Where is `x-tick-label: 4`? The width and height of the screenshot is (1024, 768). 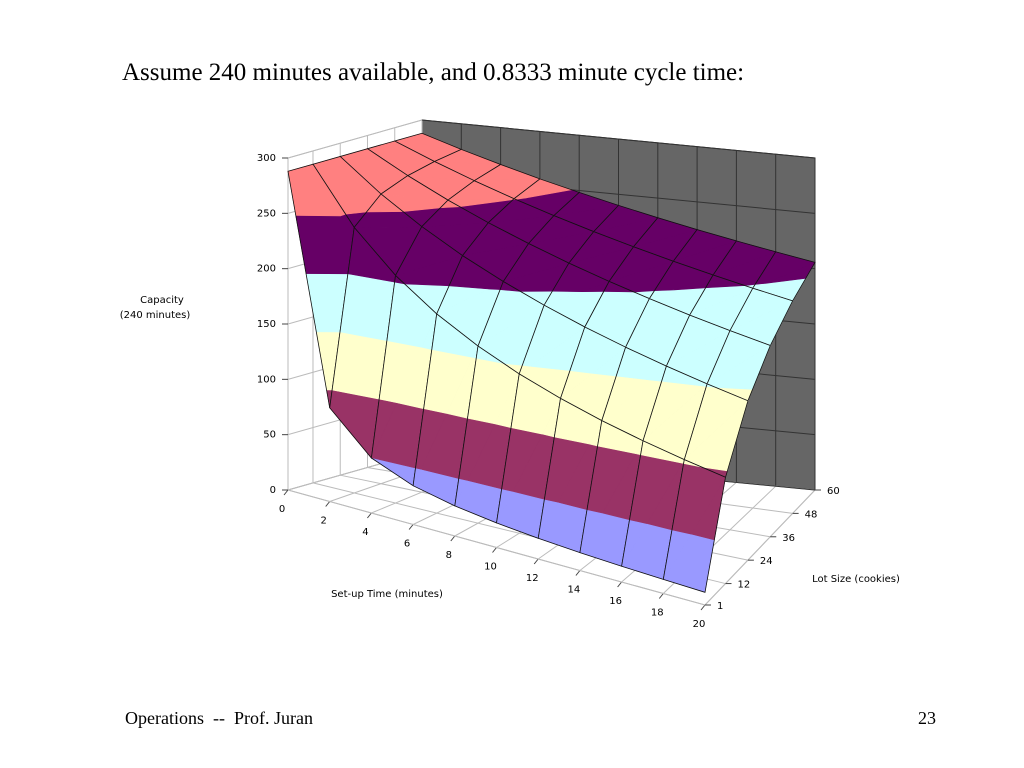
x-tick-label: 4 is located at coordinates (365, 532).